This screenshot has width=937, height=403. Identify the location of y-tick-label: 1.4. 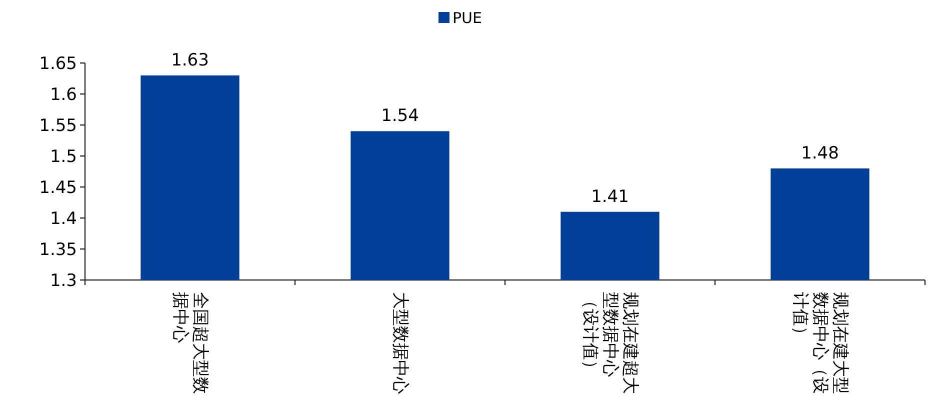
(63, 219).